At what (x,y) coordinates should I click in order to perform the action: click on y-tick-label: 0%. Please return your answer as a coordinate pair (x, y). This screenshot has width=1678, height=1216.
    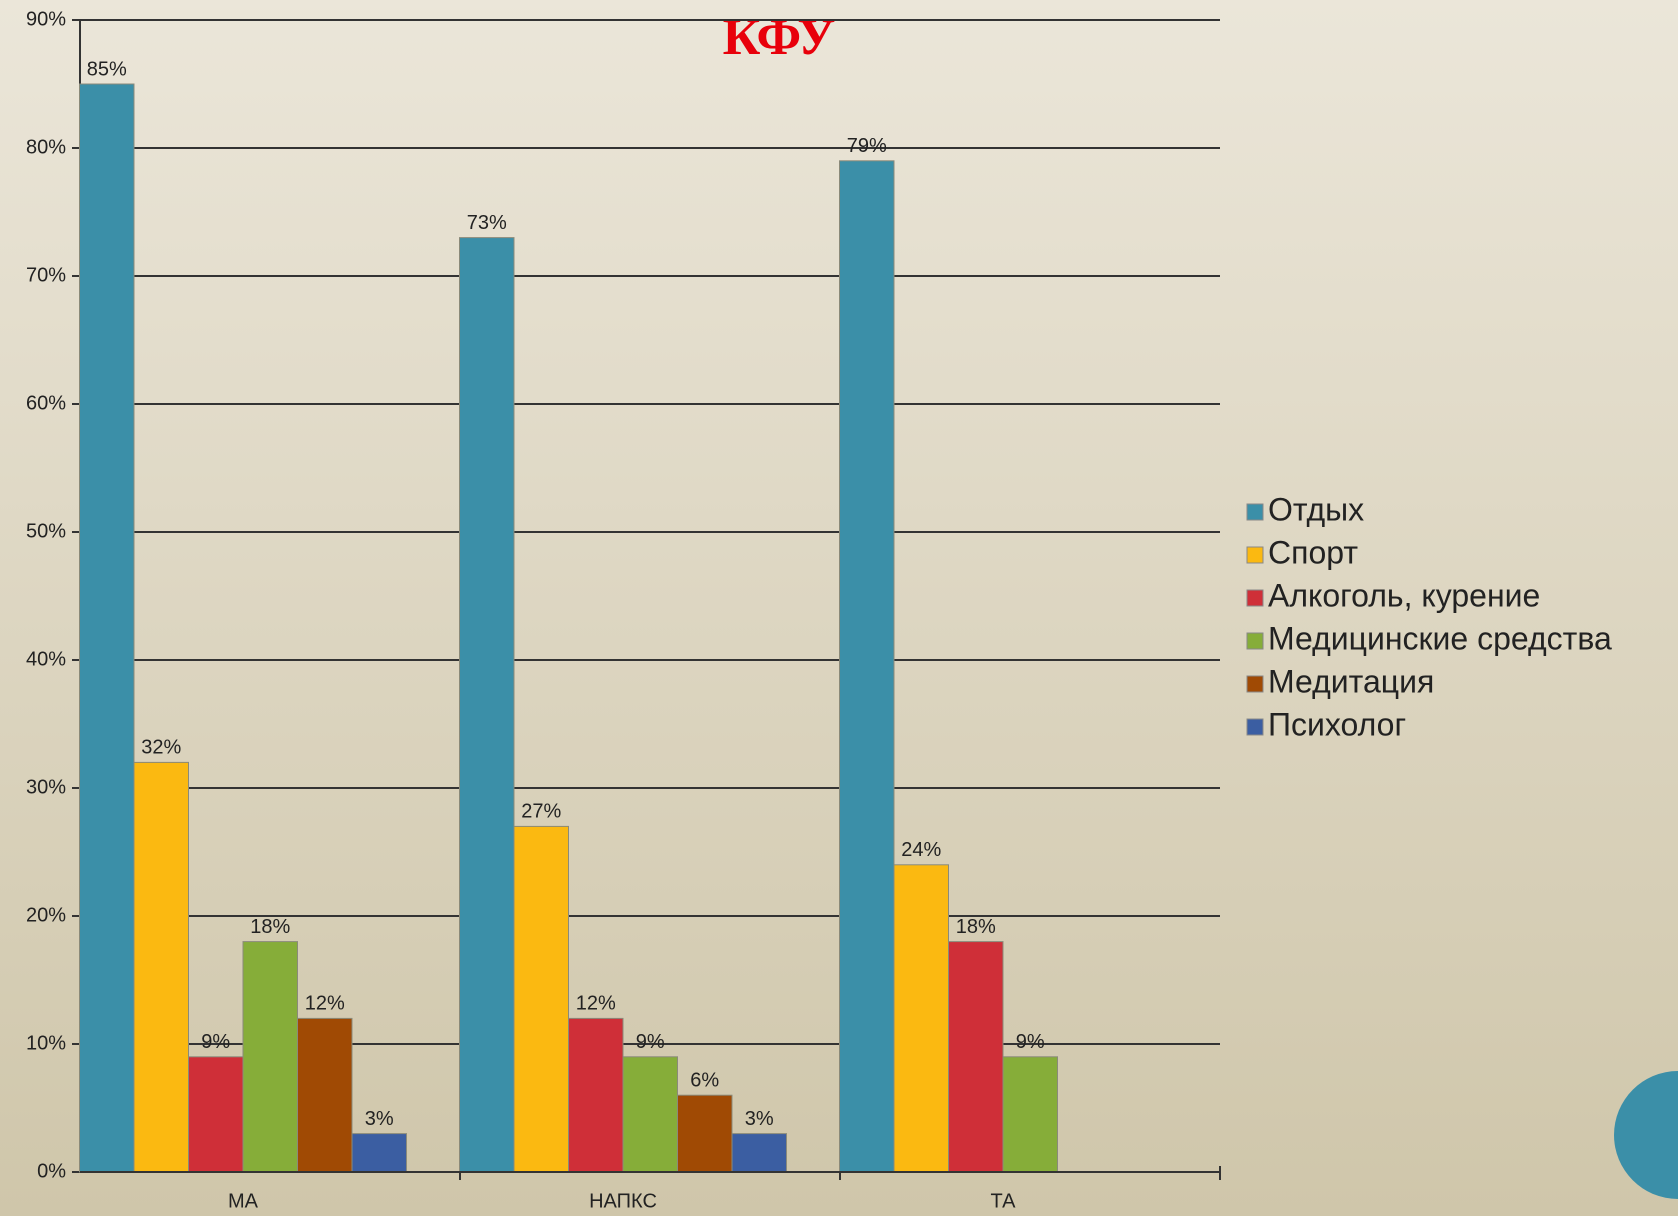
    Looking at the image, I should click on (51, 1171).